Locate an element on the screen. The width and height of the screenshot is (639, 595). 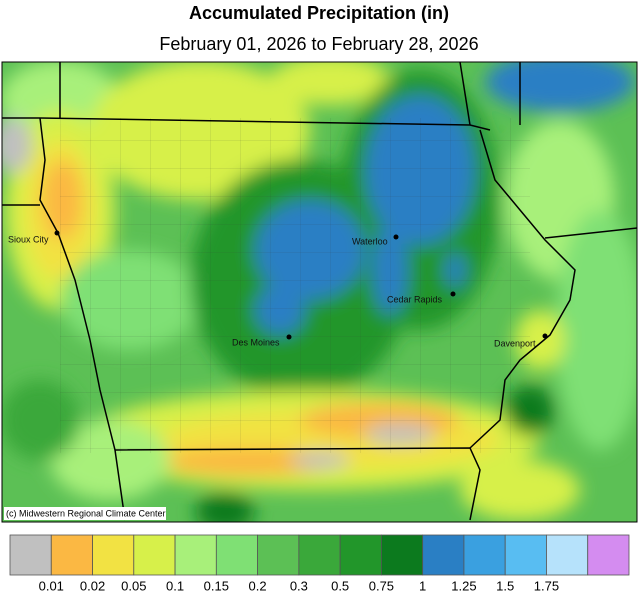
legend-label: 0.3 is located at coordinates (299, 585).